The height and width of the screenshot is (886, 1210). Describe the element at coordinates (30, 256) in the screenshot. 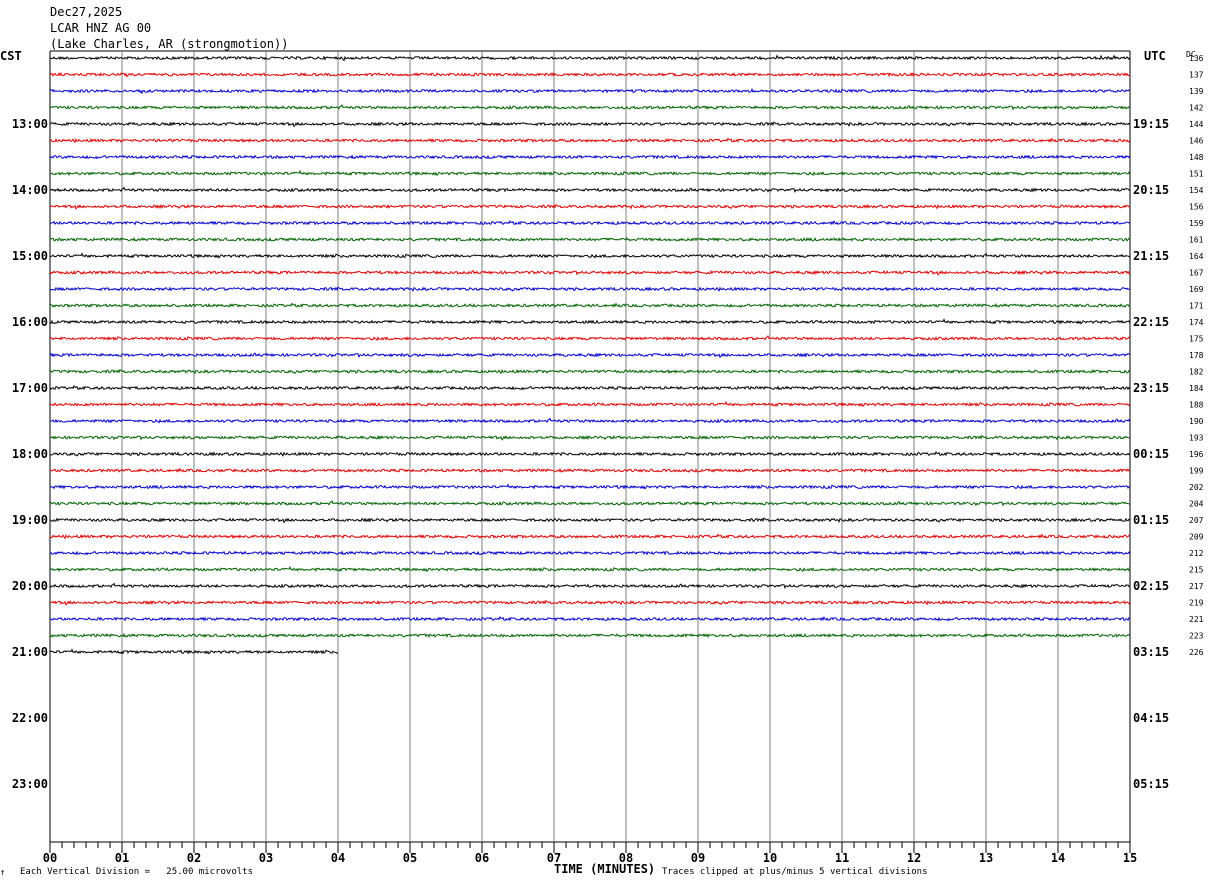

I see `left-hour-label: 15:00` at that location.